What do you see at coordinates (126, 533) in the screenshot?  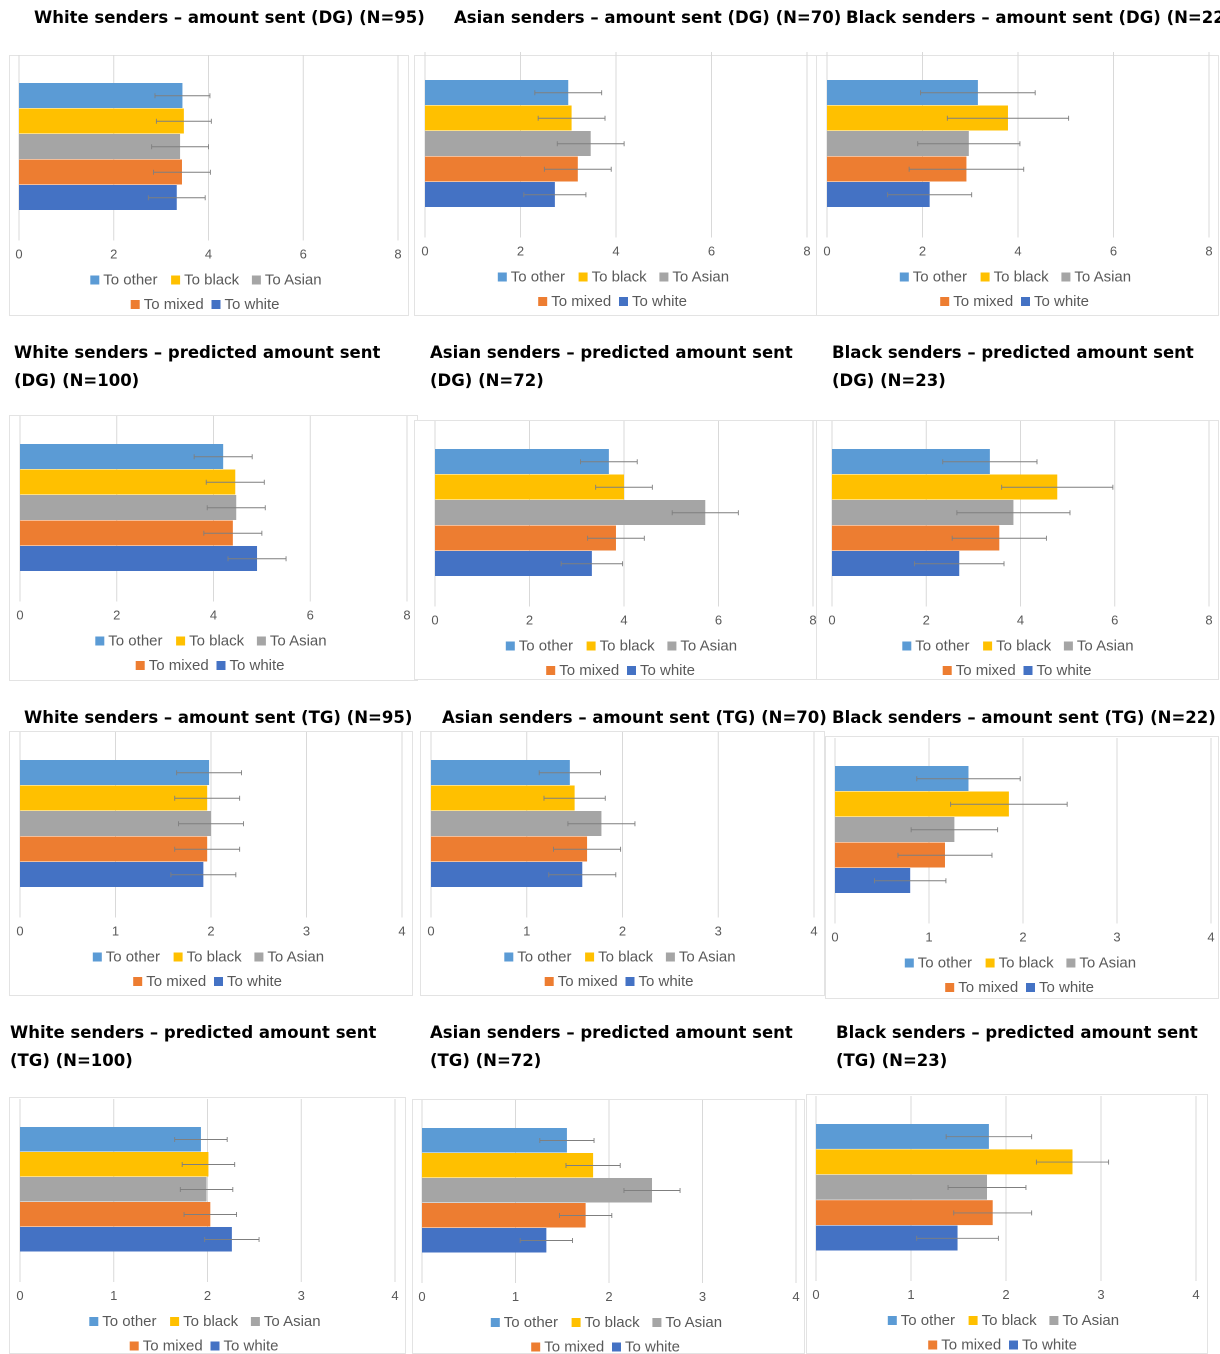 I see `bar-to-mixed` at bounding box center [126, 533].